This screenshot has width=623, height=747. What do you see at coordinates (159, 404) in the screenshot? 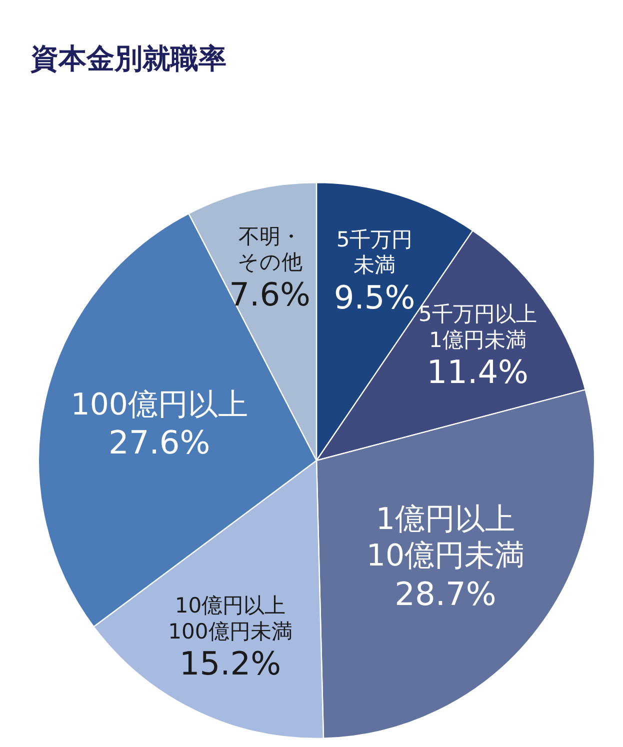
I see `slice-label: 100億円以上` at bounding box center [159, 404].